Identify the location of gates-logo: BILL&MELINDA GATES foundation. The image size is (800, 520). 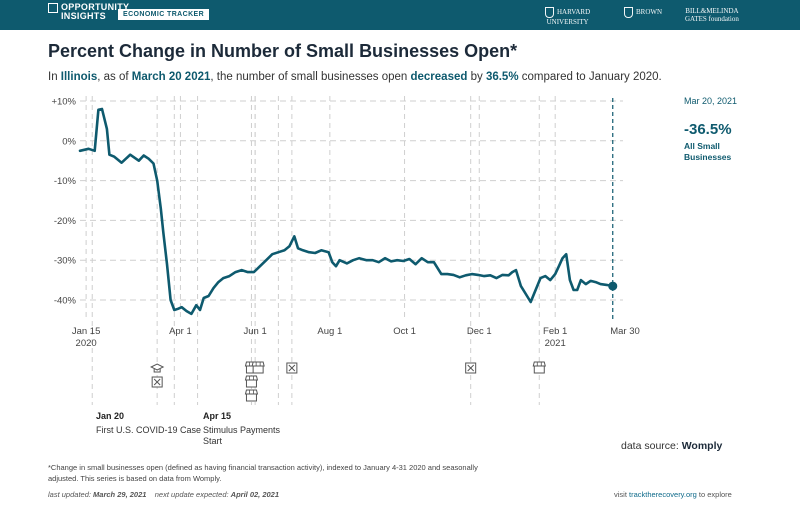
(712, 15).